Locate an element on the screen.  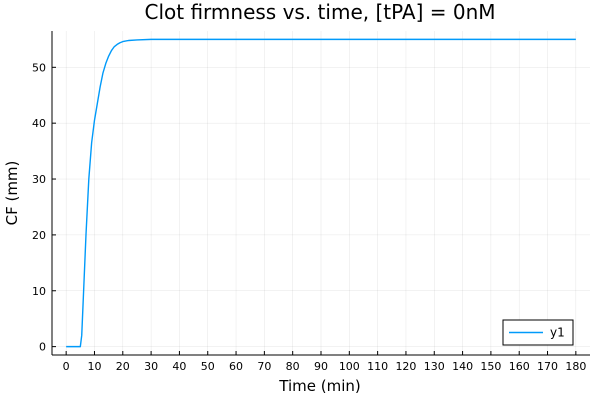
y-tick-label: 40 is located at coordinates (39, 123).